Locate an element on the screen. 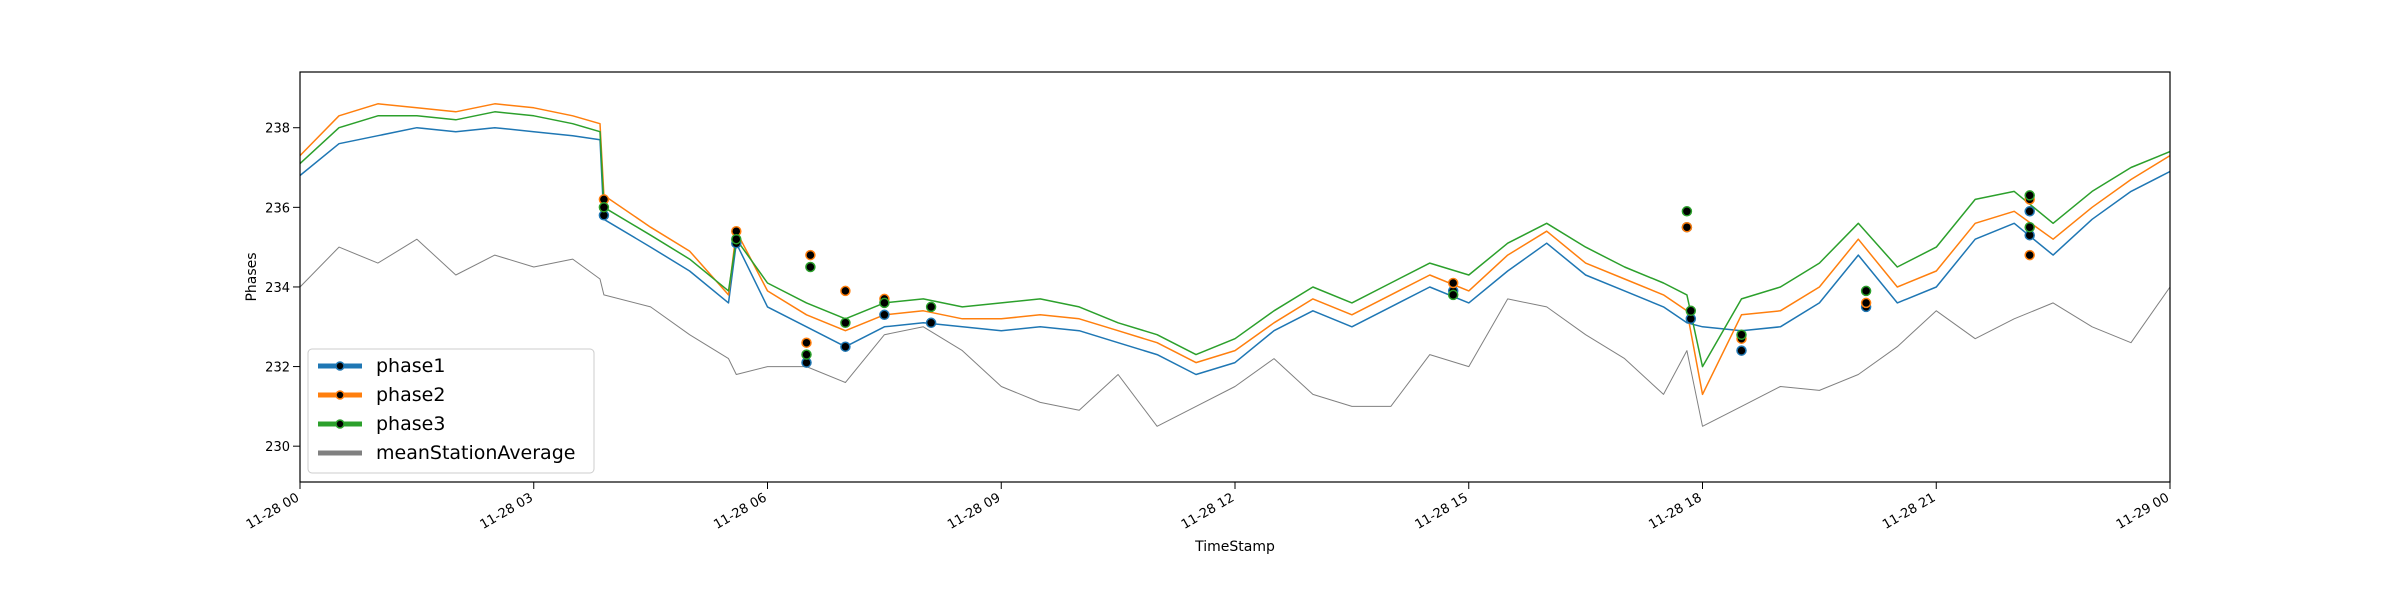 The image size is (2400, 600). legend-frame is located at coordinates (451, 411).